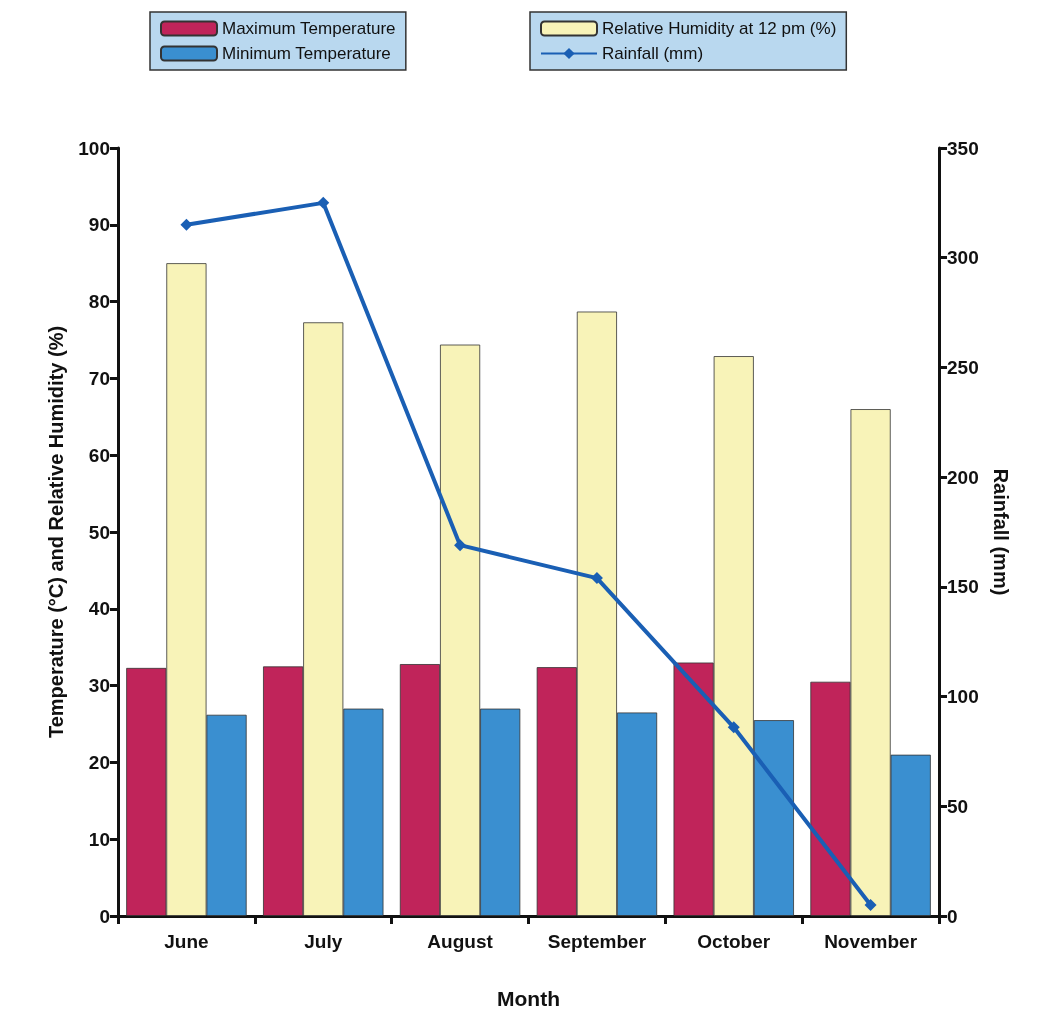 The image size is (1057, 1028). I want to click on x-tick-label: November, so click(871, 941).